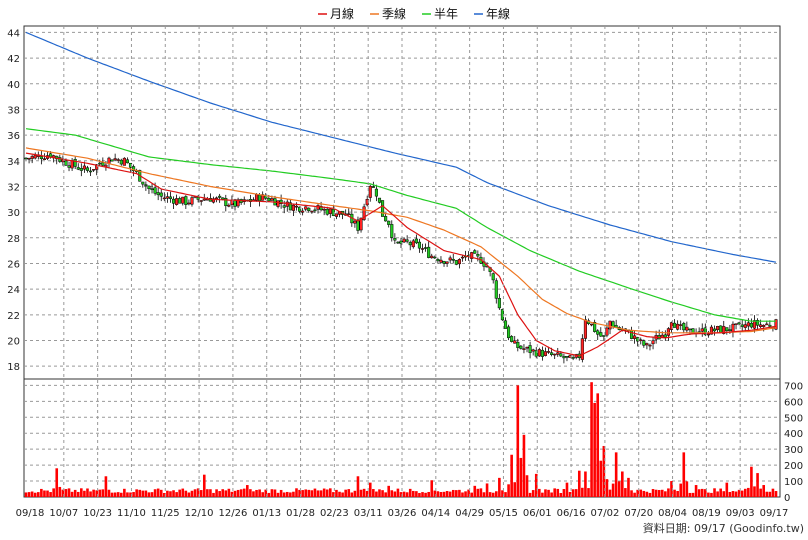 Image resolution: width=808 pixels, height=540 pixels. What do you see at coordinates (446, 14) in the screenshot?
I see `legend-label-2: 半年` at bounding box center [446, 14].